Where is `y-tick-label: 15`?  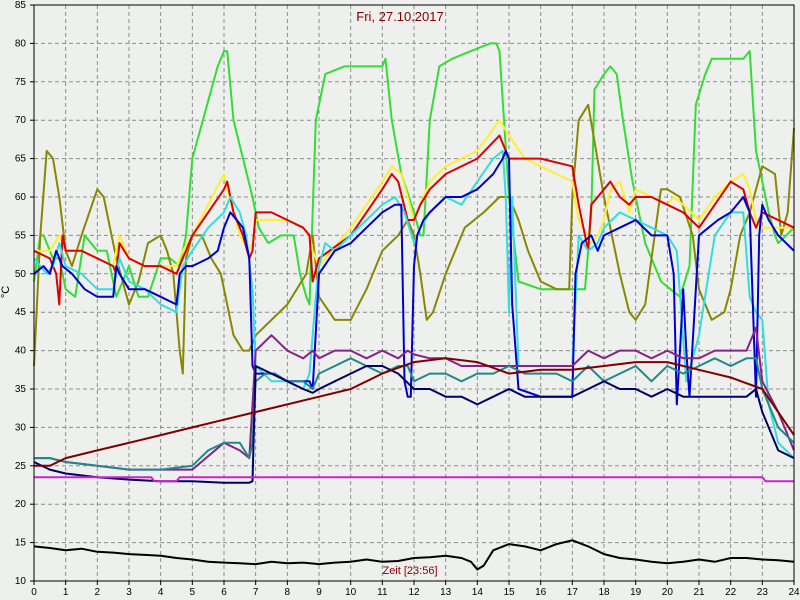 y-tick-label: 15 is located at coordinates (21, 543).